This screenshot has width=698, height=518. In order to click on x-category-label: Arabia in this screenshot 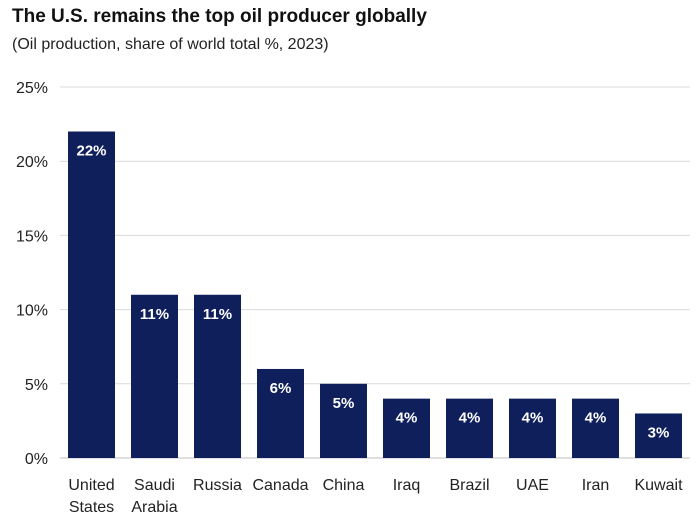, I will do `click(154, 507)`.